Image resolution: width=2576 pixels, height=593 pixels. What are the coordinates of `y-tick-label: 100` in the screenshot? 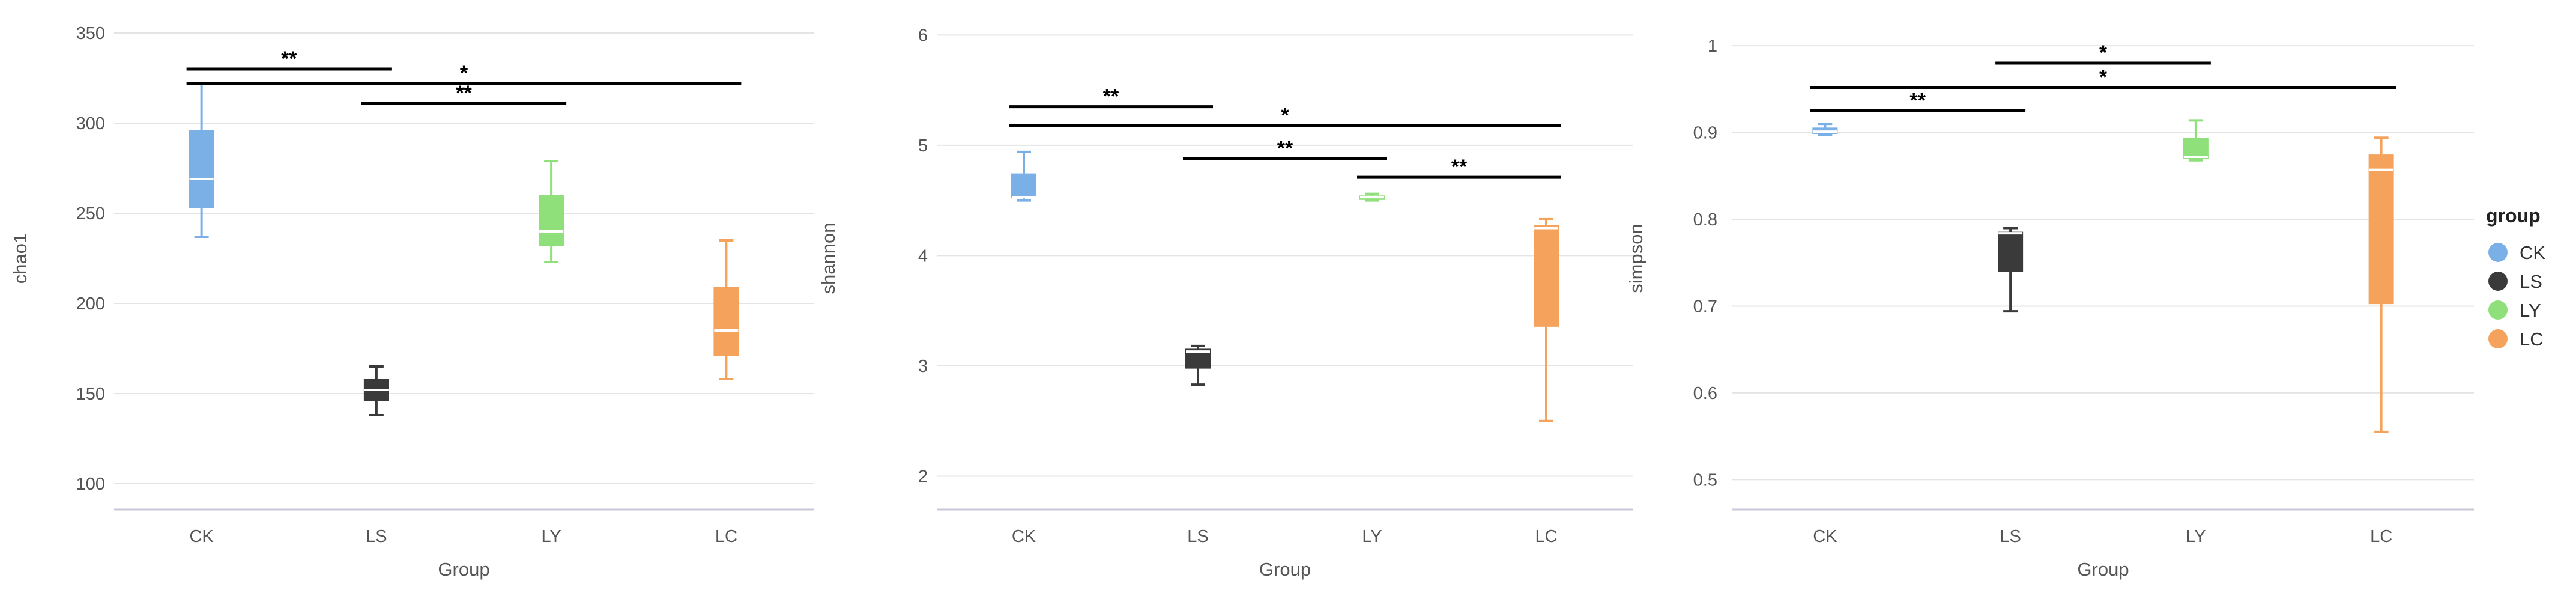 It's located at (90, 484).